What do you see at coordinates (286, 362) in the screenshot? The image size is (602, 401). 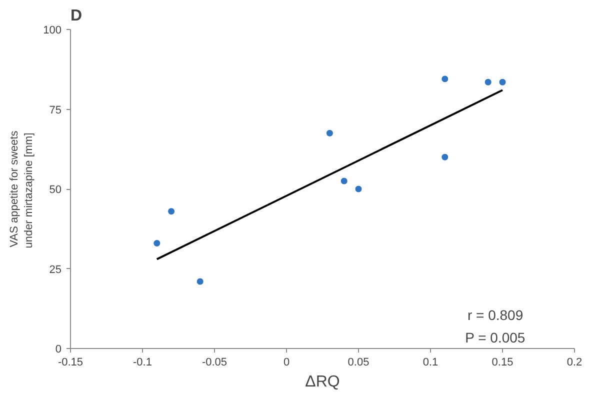 I see `x-tick-label: 0` at bounding box center [286, 362].